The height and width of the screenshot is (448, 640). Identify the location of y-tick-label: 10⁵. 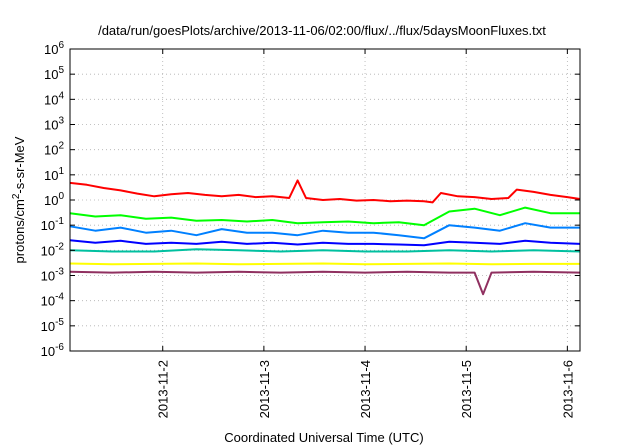
(54, 73).